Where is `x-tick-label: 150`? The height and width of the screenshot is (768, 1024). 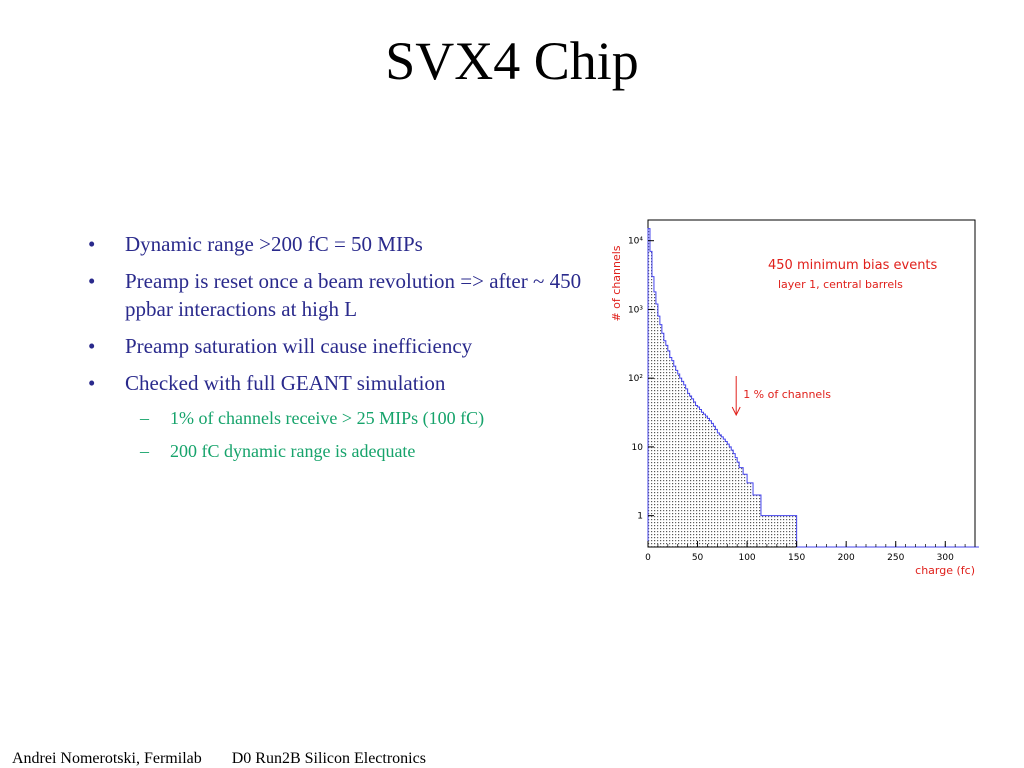 x-tick-label: 150 is located at coordinates (796, 558).